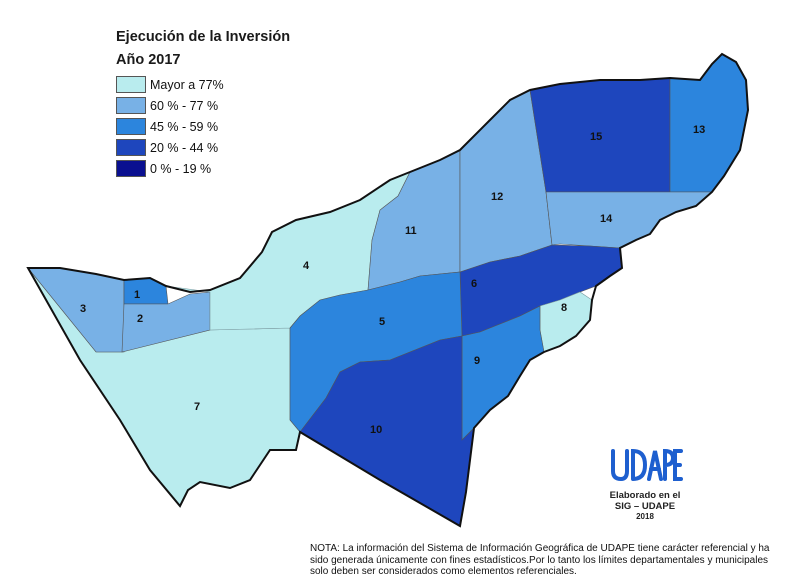 This screenshot has width=792, height=578. I want to click on legend-item: 60 % - 77 %, so click(170, 105).